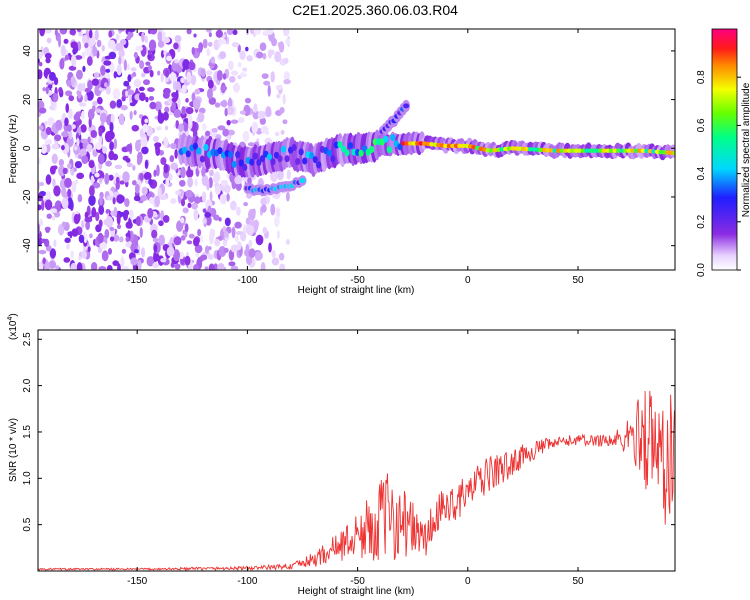 The width and height of the screenshot is (750, 600). Describe the element at coordinates (356, 591) in the screenshot. I see `snr-x-axis-label: Height of straight line (km)` at that location.